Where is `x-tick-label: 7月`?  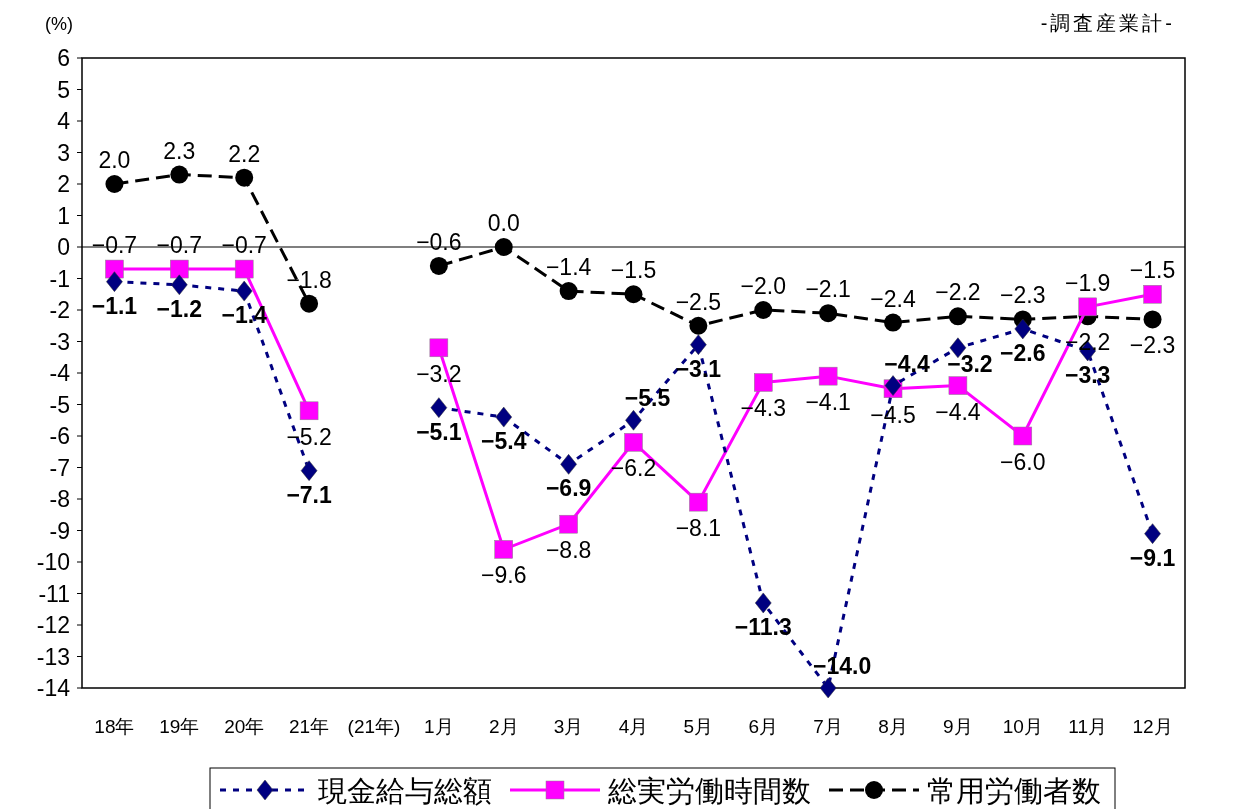
x-tick-label: 7月 is located at coordinates (828, 726).